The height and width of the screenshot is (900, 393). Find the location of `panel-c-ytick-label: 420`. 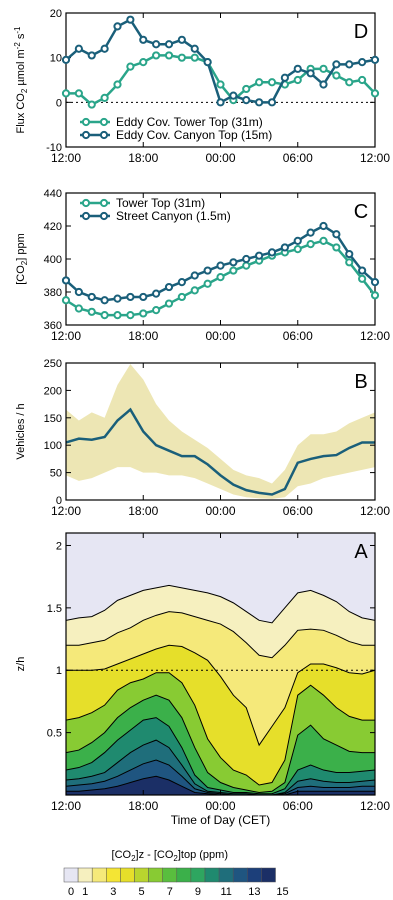

panel-c-ytick-label: 420 is located at coordinates (53, 227).